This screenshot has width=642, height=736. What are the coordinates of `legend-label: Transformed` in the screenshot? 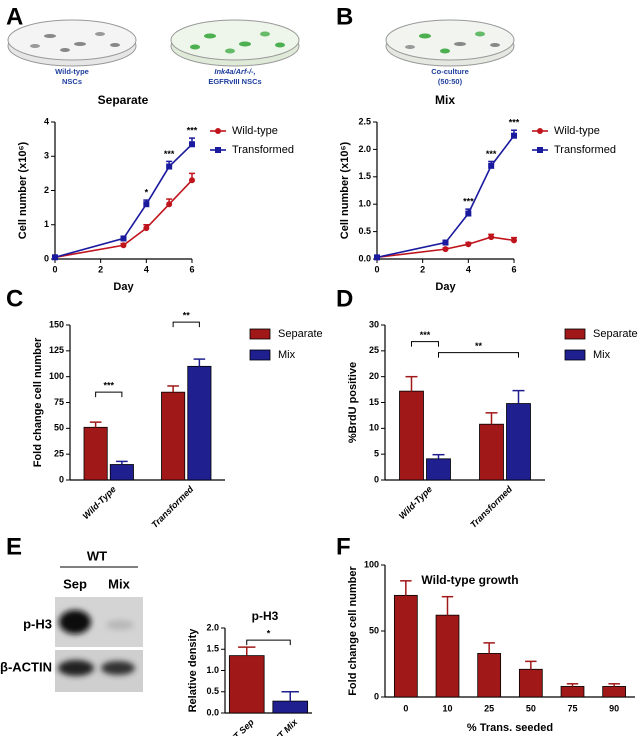 It's located at (263, 150).